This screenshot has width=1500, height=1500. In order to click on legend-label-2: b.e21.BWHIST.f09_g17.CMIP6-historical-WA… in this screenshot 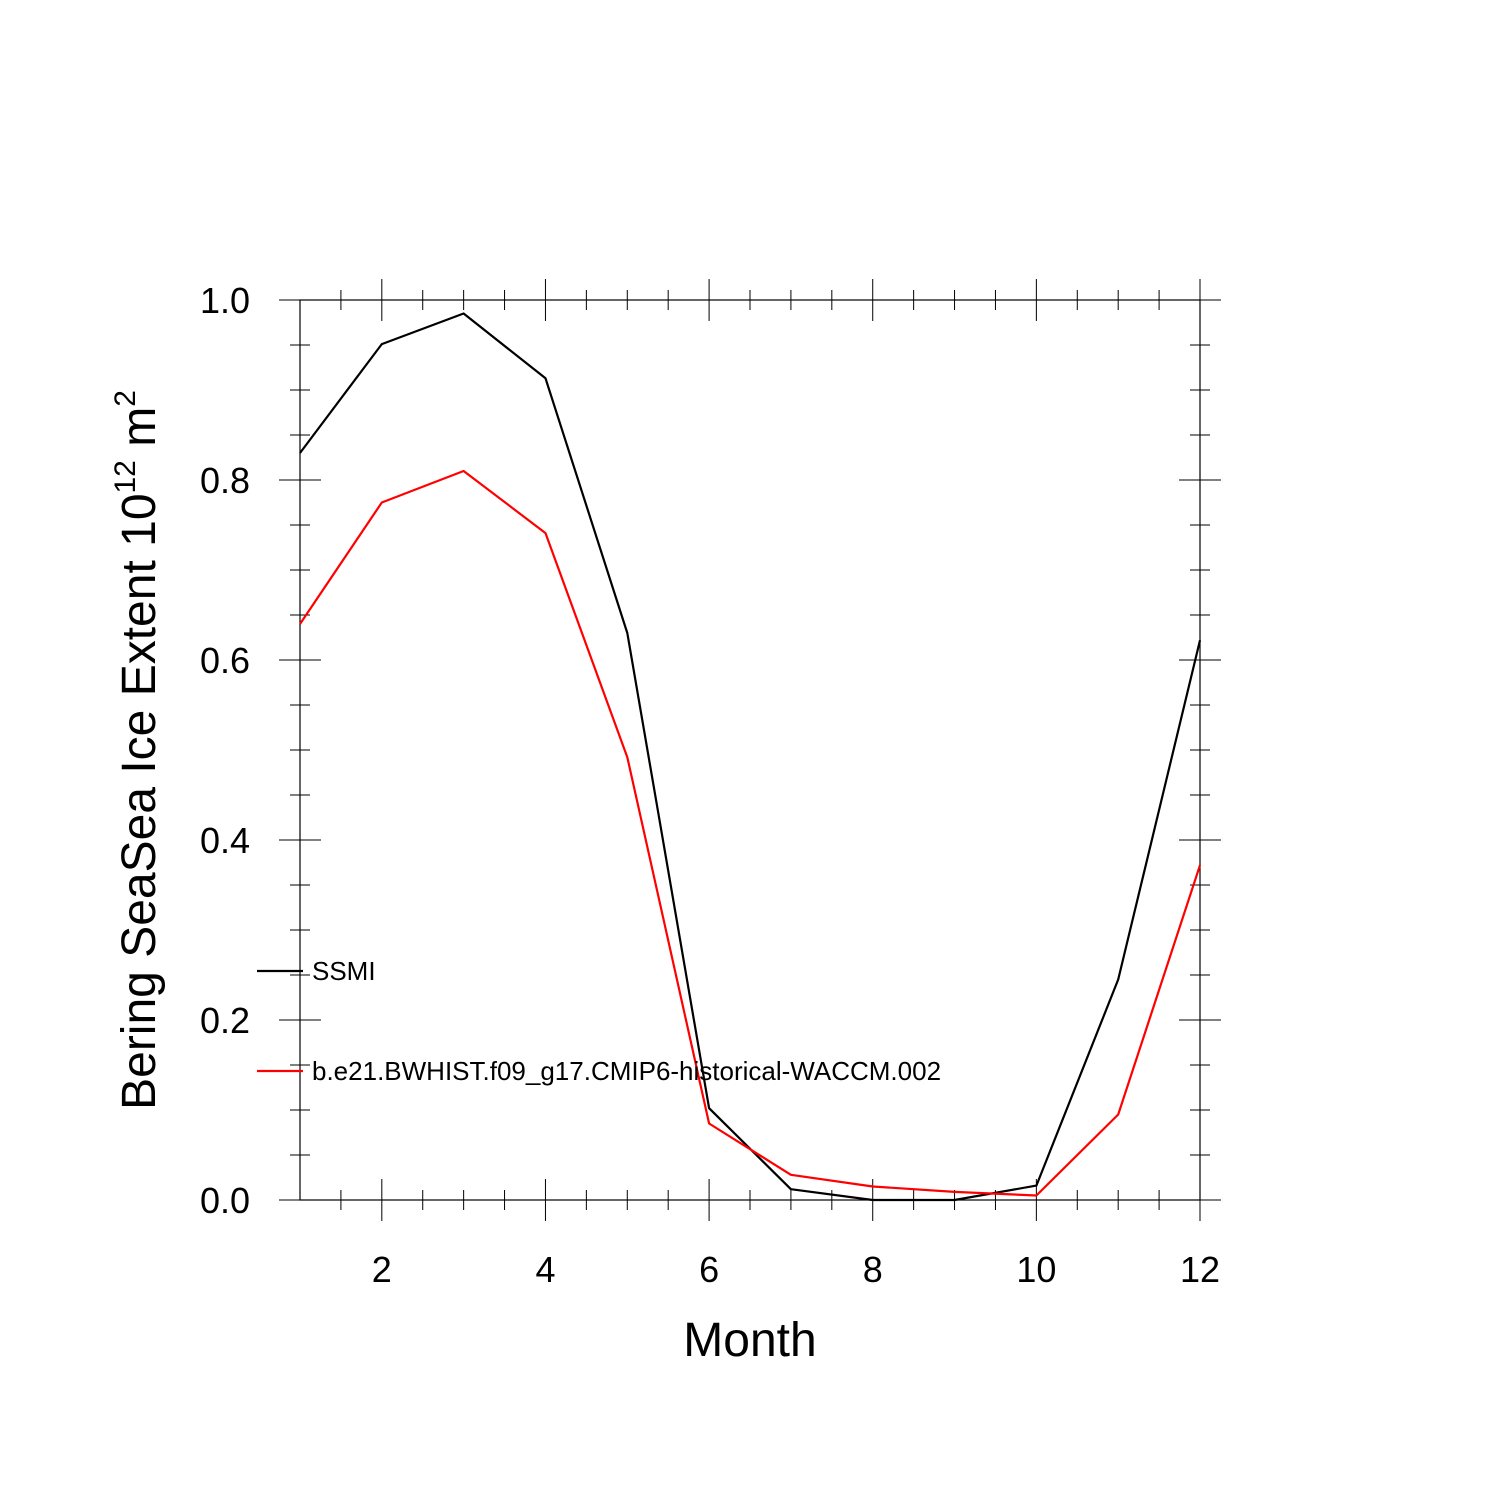, I will do `click(626, 1071)`.